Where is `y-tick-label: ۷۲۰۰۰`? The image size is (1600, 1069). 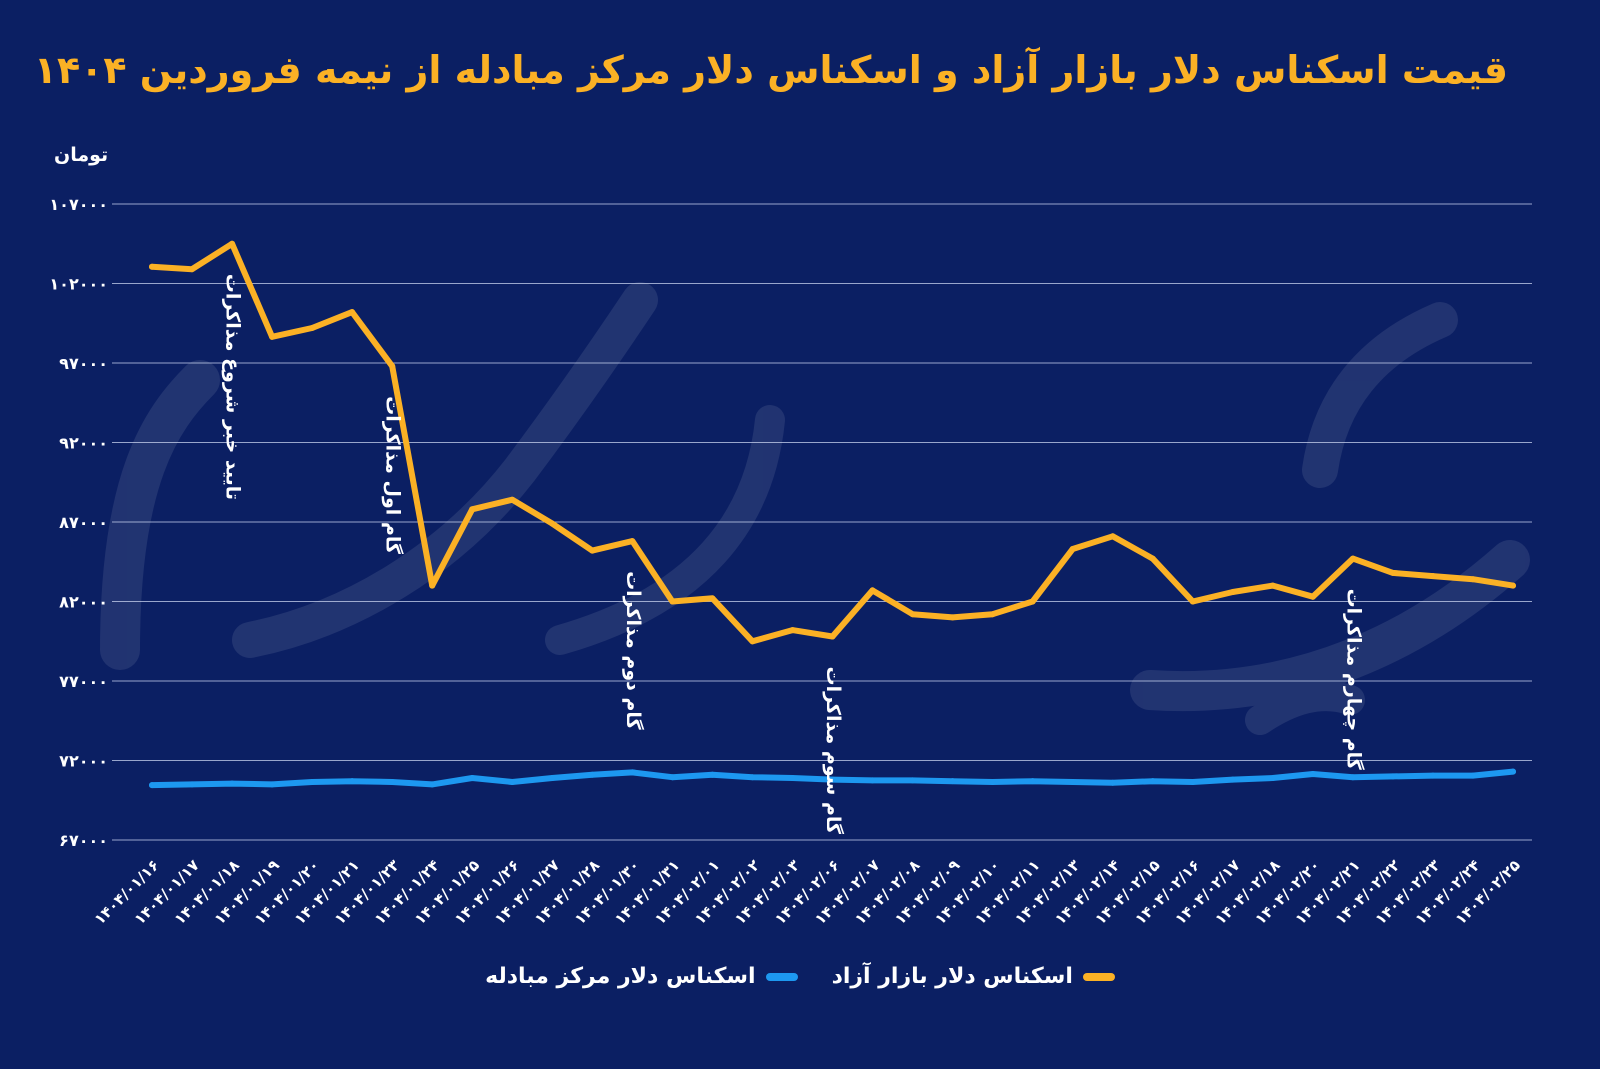
y-tick-label: ۷۲۰۰۰ is located at coordinates (83, 761).